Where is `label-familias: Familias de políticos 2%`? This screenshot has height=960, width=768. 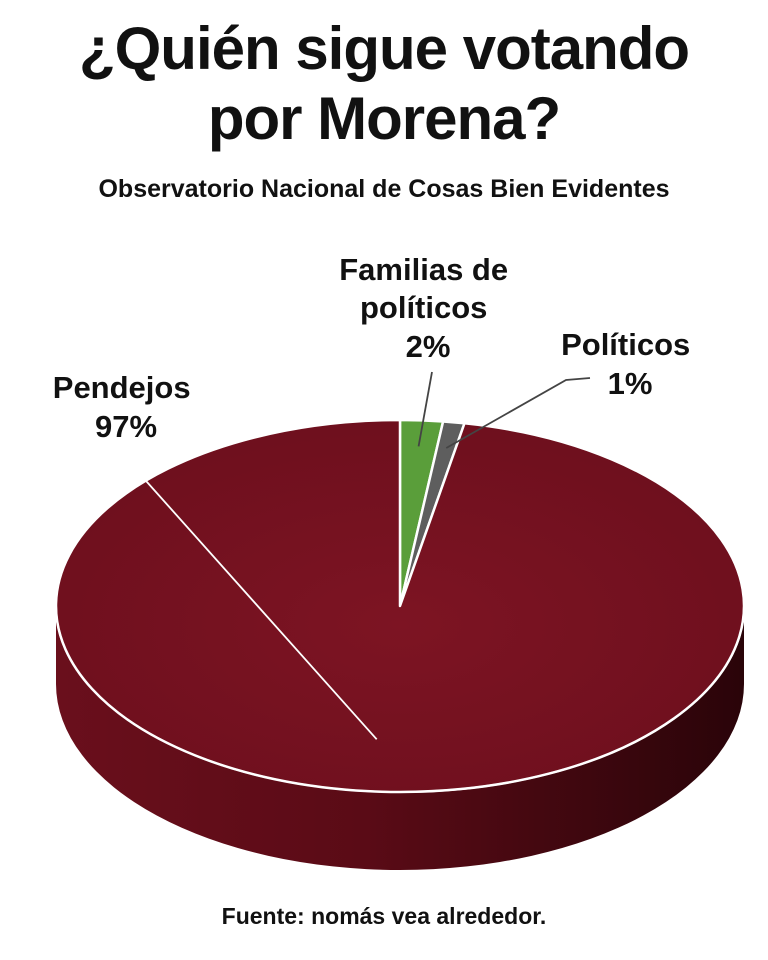
label-familias: Familias de políticos 2% is located at coordinates (427, 308).